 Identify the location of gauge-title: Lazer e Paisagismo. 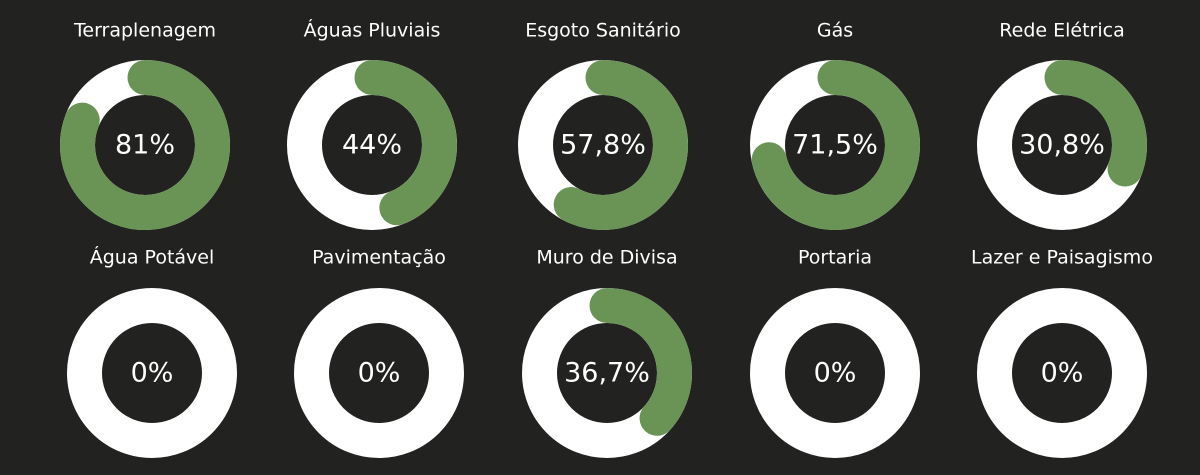
(1062, 258).